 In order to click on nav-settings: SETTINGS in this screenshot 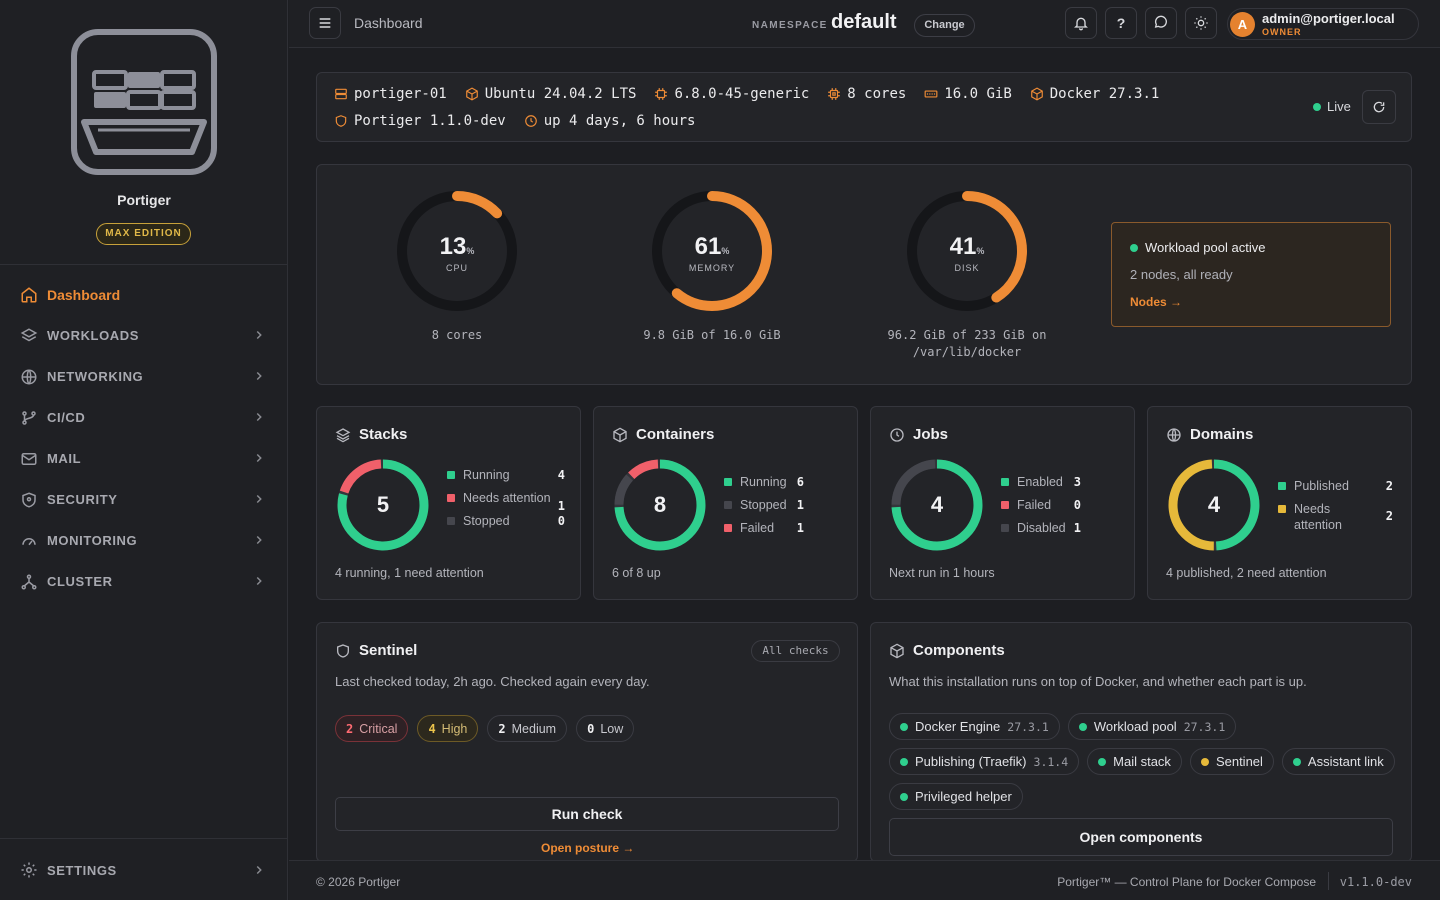, I will do `click(144, 869)`.